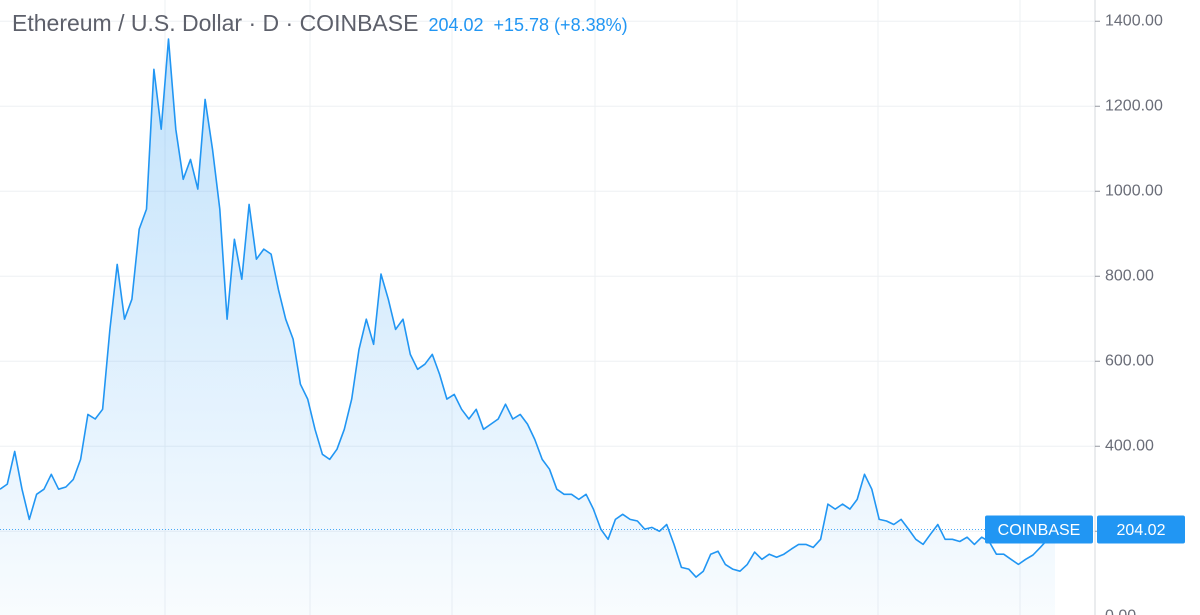  I want to click on last-price-tag, so click(1039, 529).